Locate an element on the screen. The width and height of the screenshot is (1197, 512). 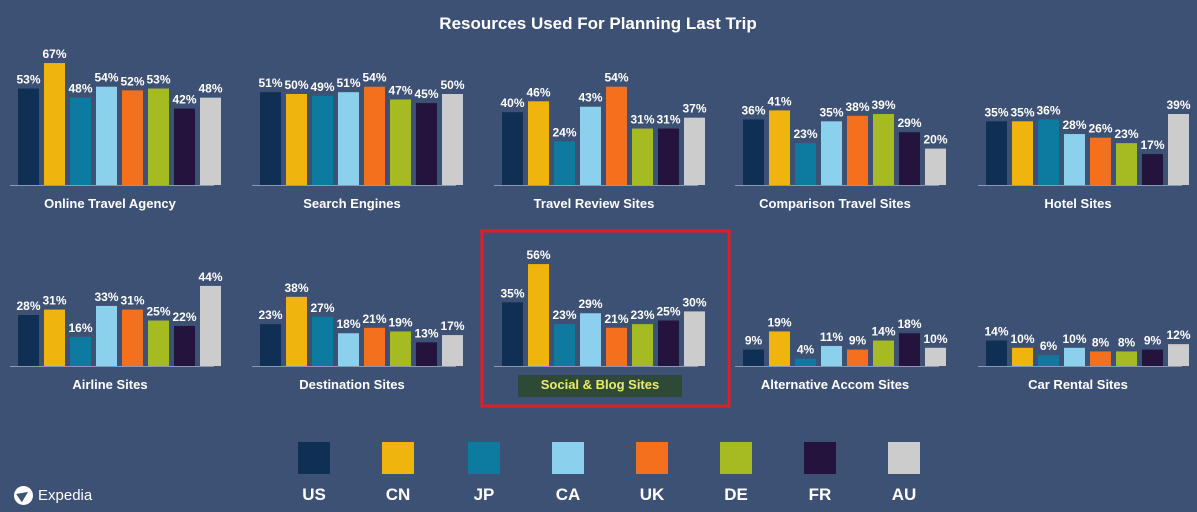
value-label-search-engines-us: 51% is located at coordinates (270, 83).